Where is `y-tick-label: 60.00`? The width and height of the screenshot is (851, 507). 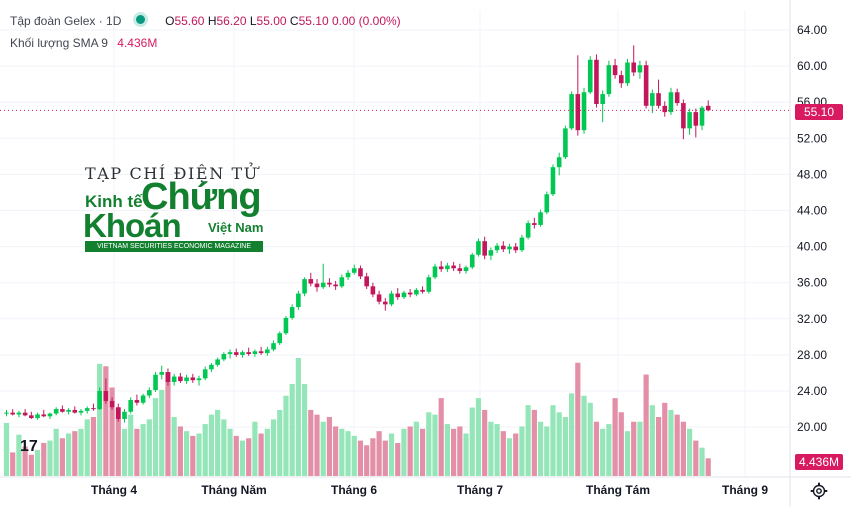
y-tick-label: 60.00 is located at coordinates (812, 66).